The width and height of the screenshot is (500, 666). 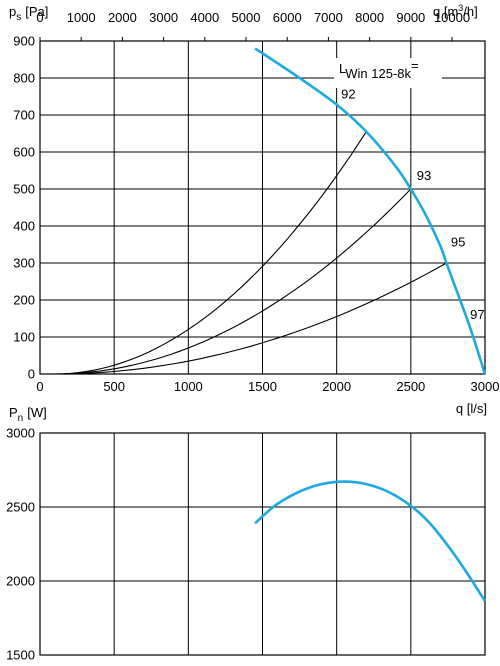 What do you see at coordinates (410, 17) in the screenshot?
I see `m3h-tick-label: 9000` at bounding box center [410, 17].